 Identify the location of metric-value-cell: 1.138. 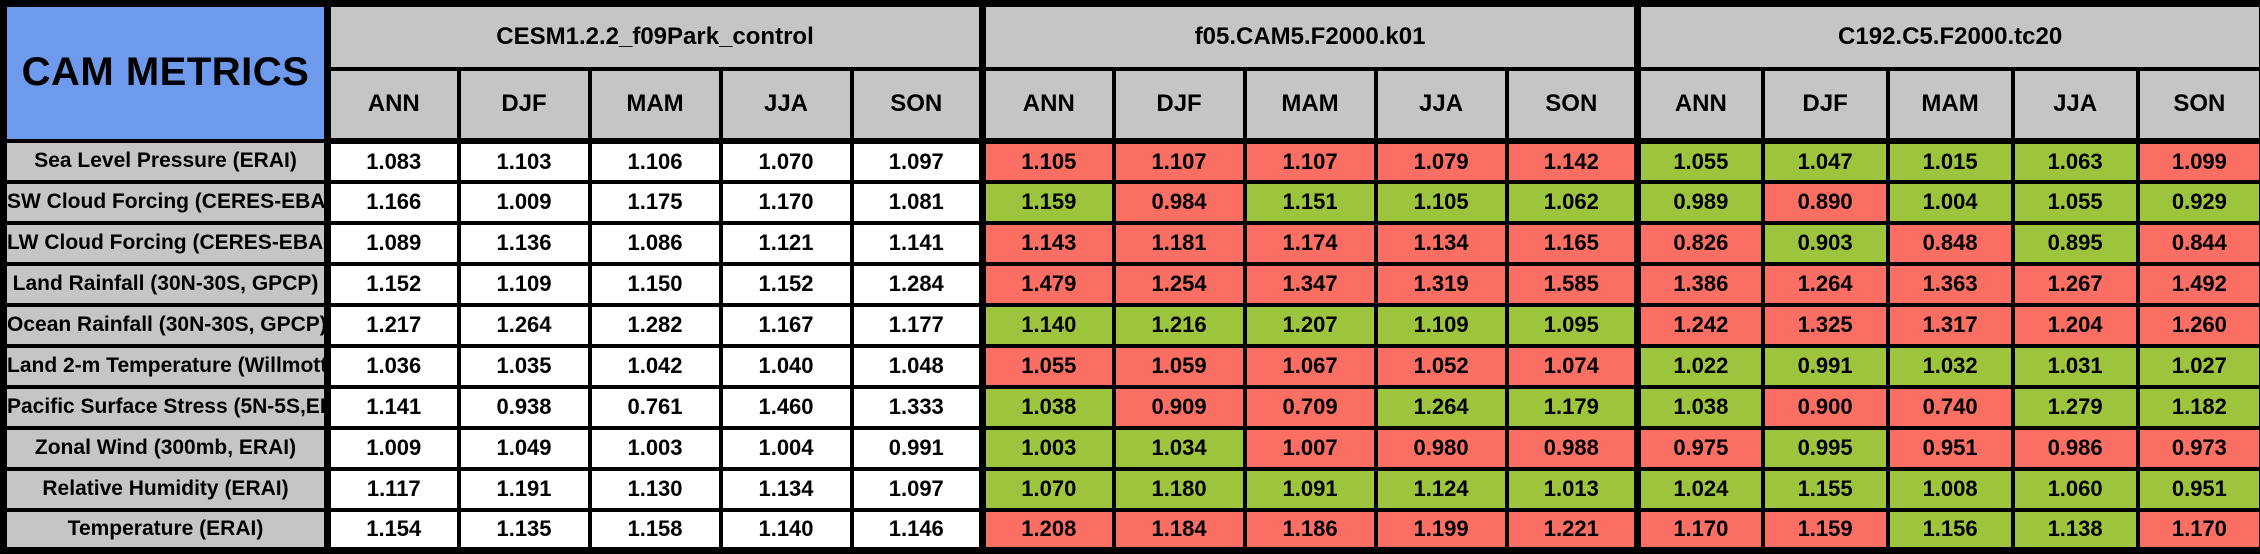
(2075, 530).